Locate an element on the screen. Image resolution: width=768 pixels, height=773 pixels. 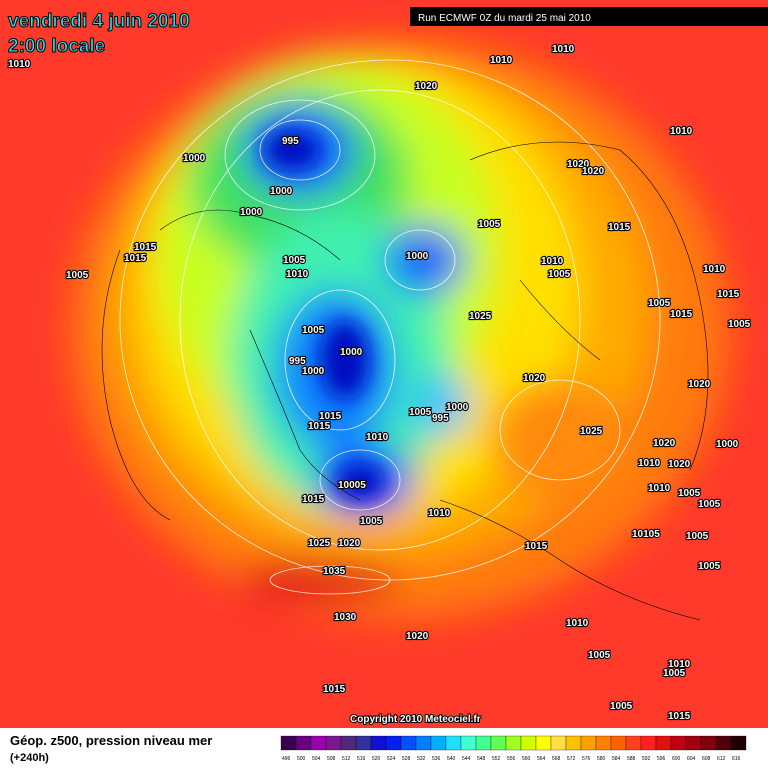
colorbar-tick: 580 is located at coordinates (601, 759).